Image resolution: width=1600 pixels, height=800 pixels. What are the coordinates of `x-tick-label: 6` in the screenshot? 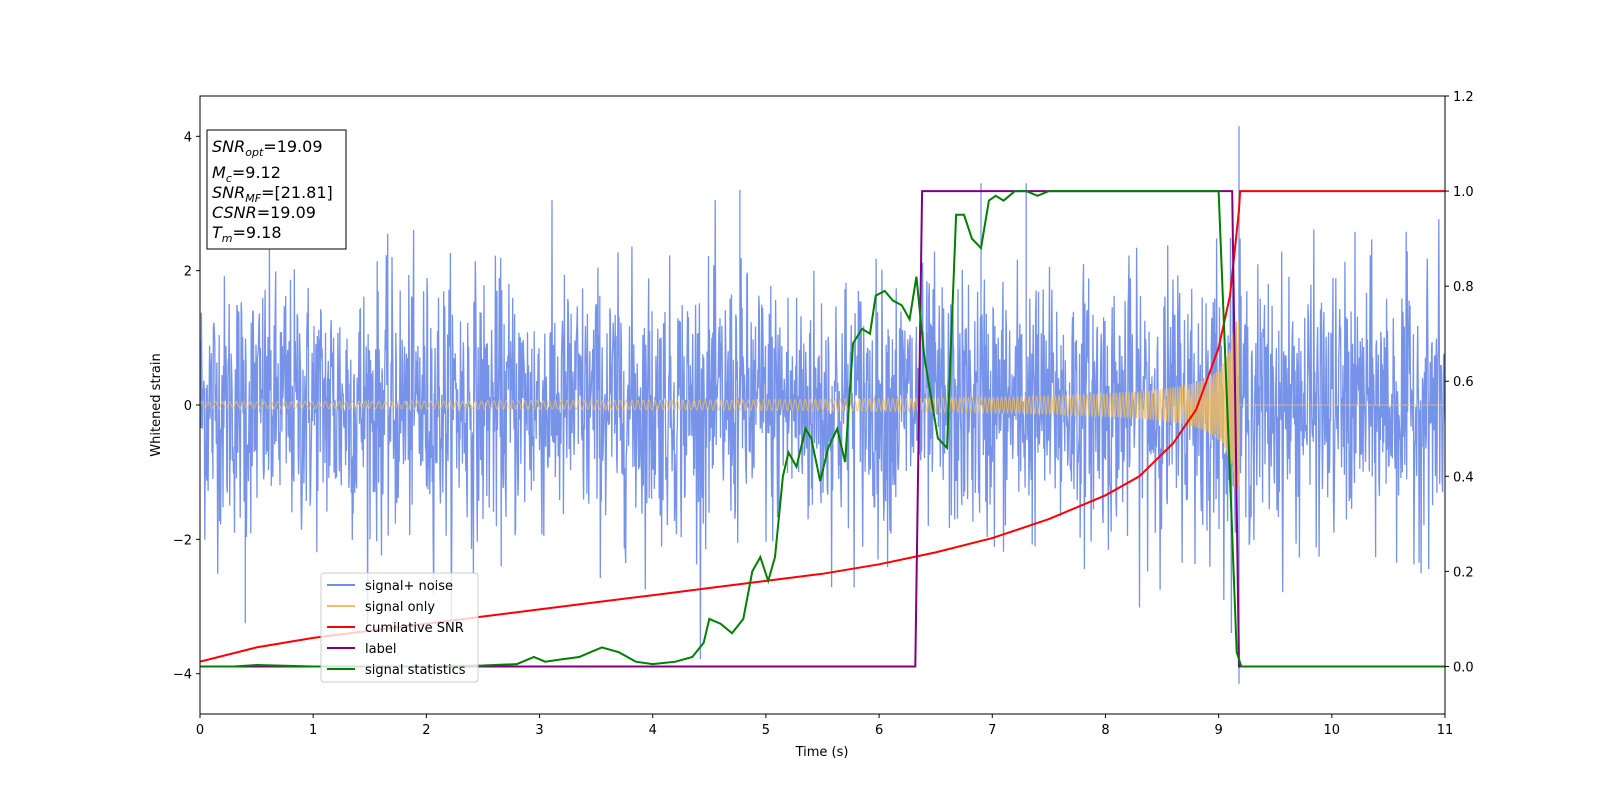 It's located at (879, 730).